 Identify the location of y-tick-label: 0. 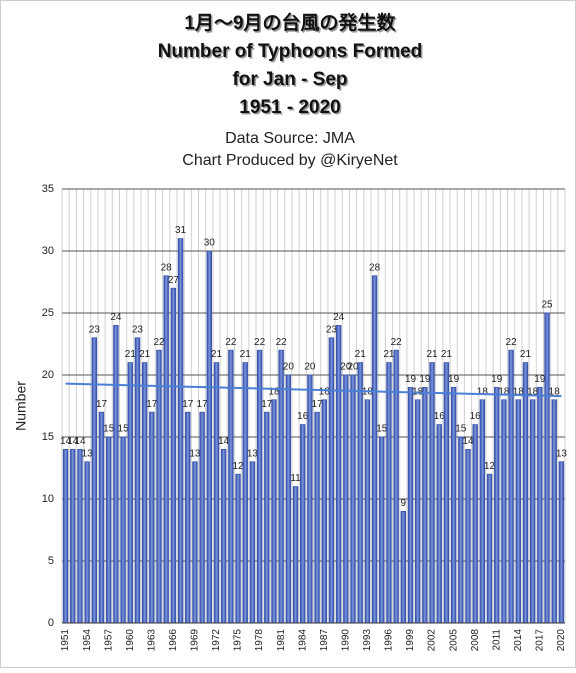
(51, 623).